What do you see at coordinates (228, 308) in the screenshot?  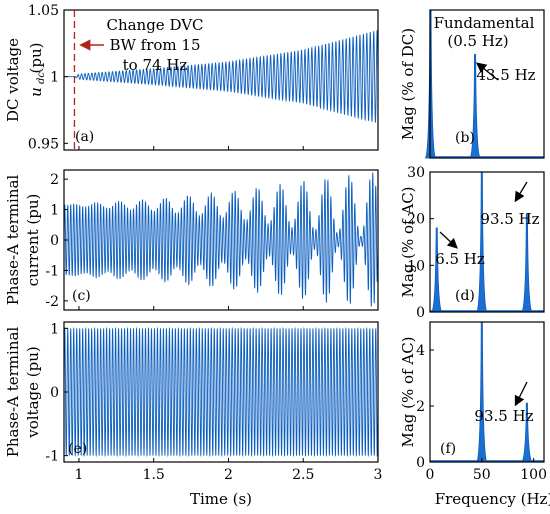 I see `panel-c-xticks` at bounding box center [228, 308].